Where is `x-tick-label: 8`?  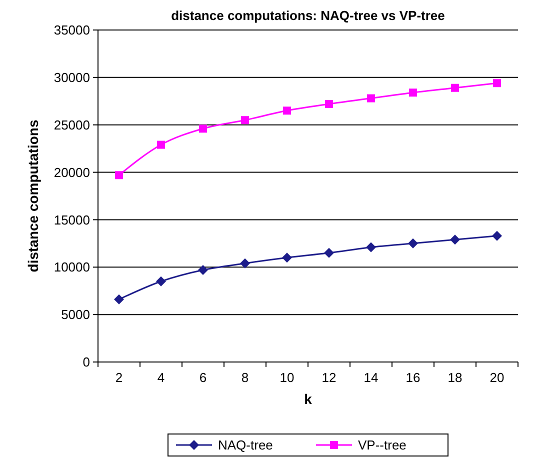
x-tick-label: 8 is located at coordinates (245, 377).